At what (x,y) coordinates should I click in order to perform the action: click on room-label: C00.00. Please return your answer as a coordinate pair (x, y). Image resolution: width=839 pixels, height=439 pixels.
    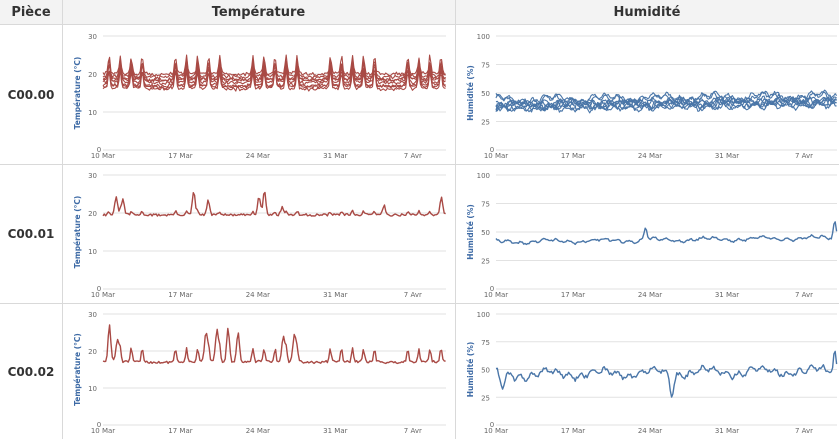
    Looking at the image, I should click on (31, 94).